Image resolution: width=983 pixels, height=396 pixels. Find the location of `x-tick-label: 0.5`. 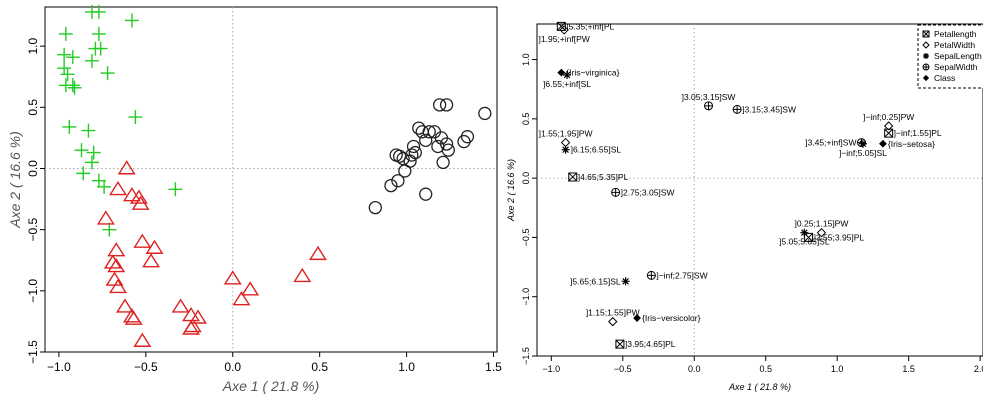

x-tick-label: 0.5 is located at coordinates (319, 367).